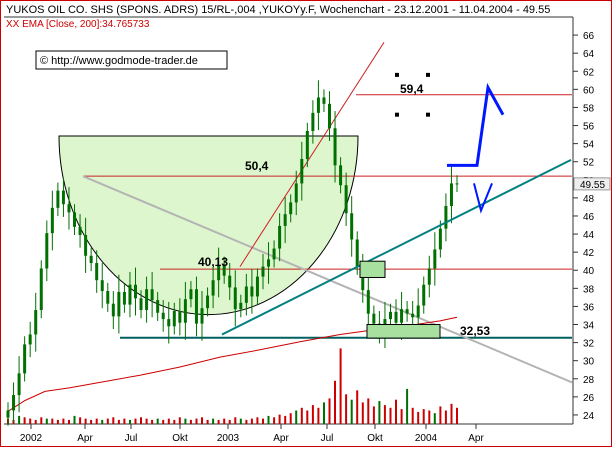  Describe the element at coordinates (589, 217) in the screenshot. I see `y-tick-label: 46` at that location.